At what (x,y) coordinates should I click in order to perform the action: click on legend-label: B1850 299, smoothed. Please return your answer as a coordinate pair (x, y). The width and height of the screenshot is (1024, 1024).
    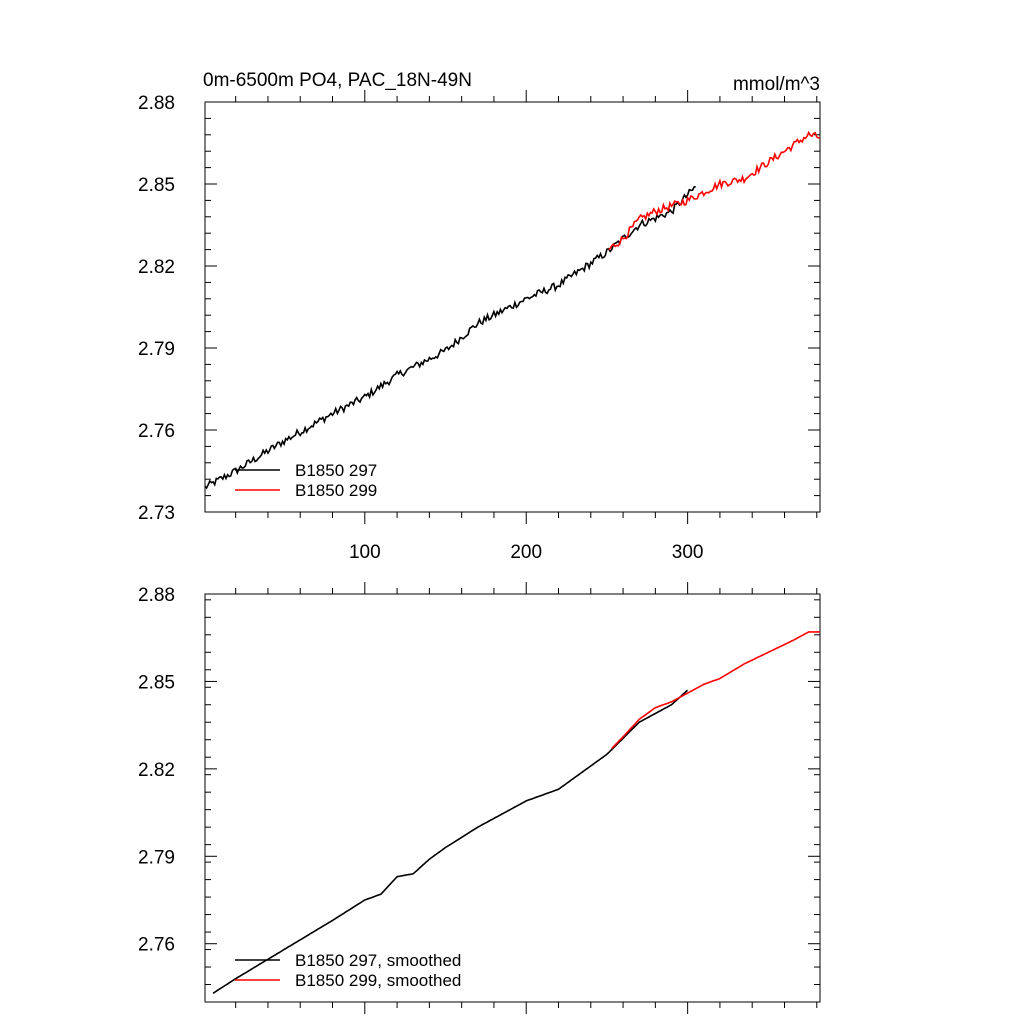
    Looking at the image, I should click on (378, 980).